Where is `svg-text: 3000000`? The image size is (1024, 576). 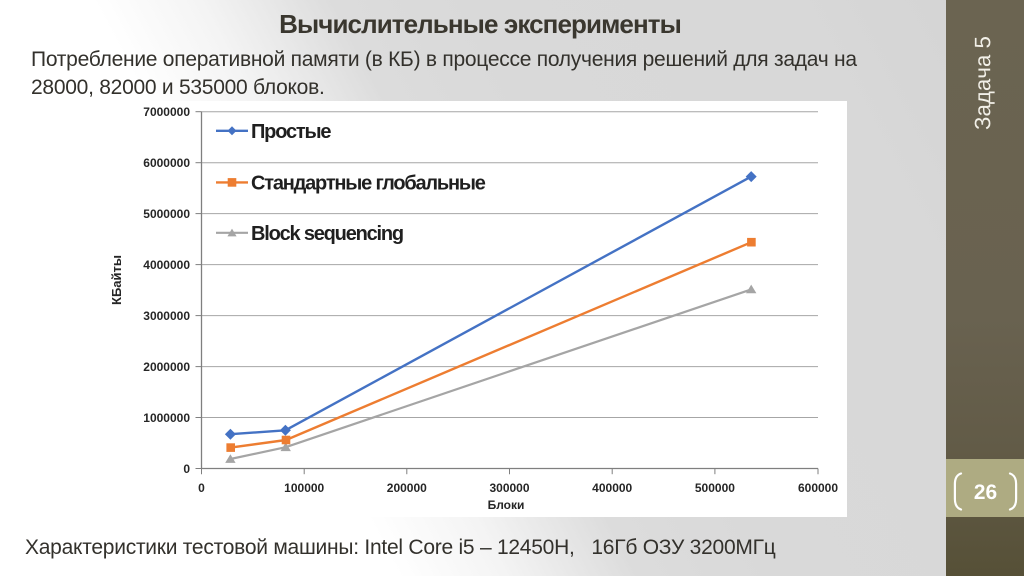 svg-text: 3000000 is located at coordinates (166, 316).